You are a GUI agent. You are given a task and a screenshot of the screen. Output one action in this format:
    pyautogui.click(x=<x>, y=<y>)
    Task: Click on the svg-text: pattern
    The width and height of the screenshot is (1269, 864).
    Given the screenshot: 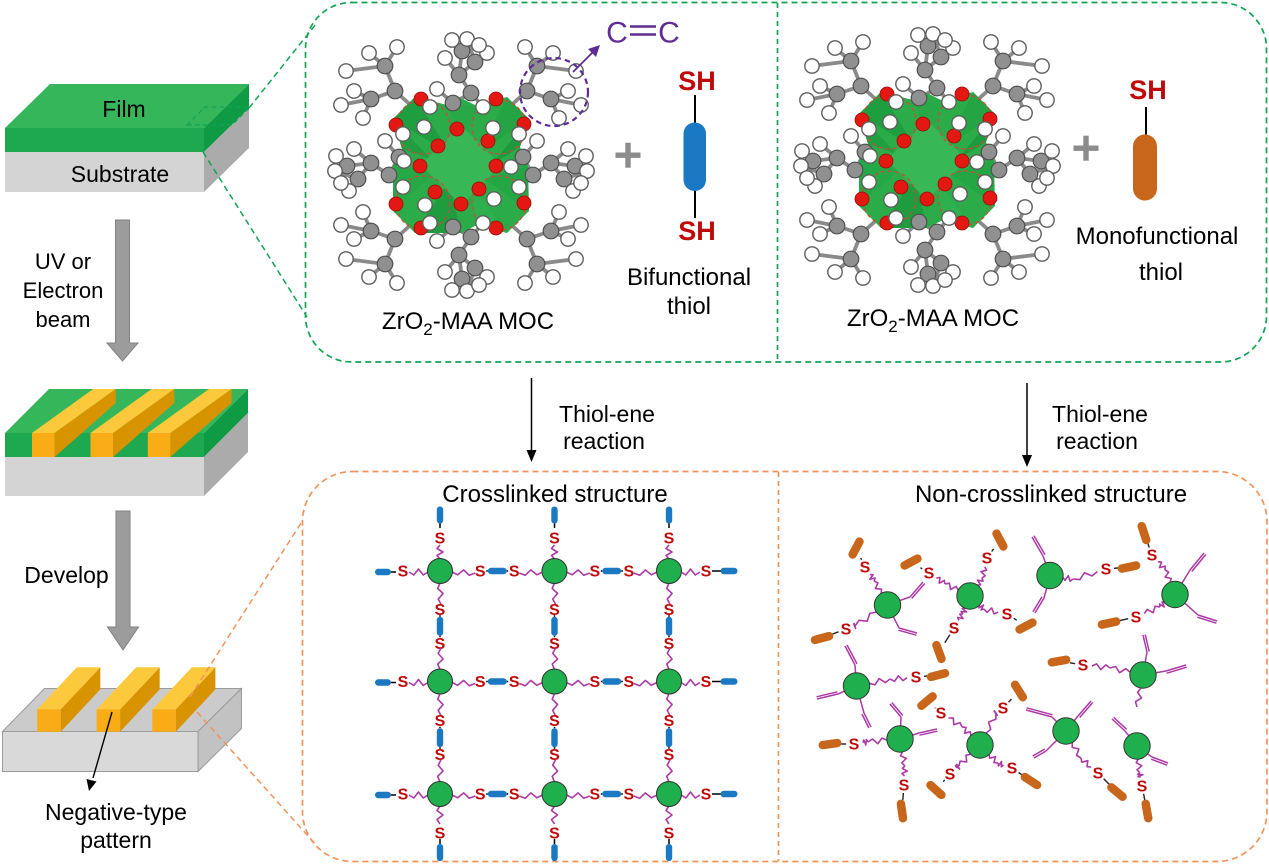 What is the action you would take?
    pyautogui.click(x=116, y=840)
    